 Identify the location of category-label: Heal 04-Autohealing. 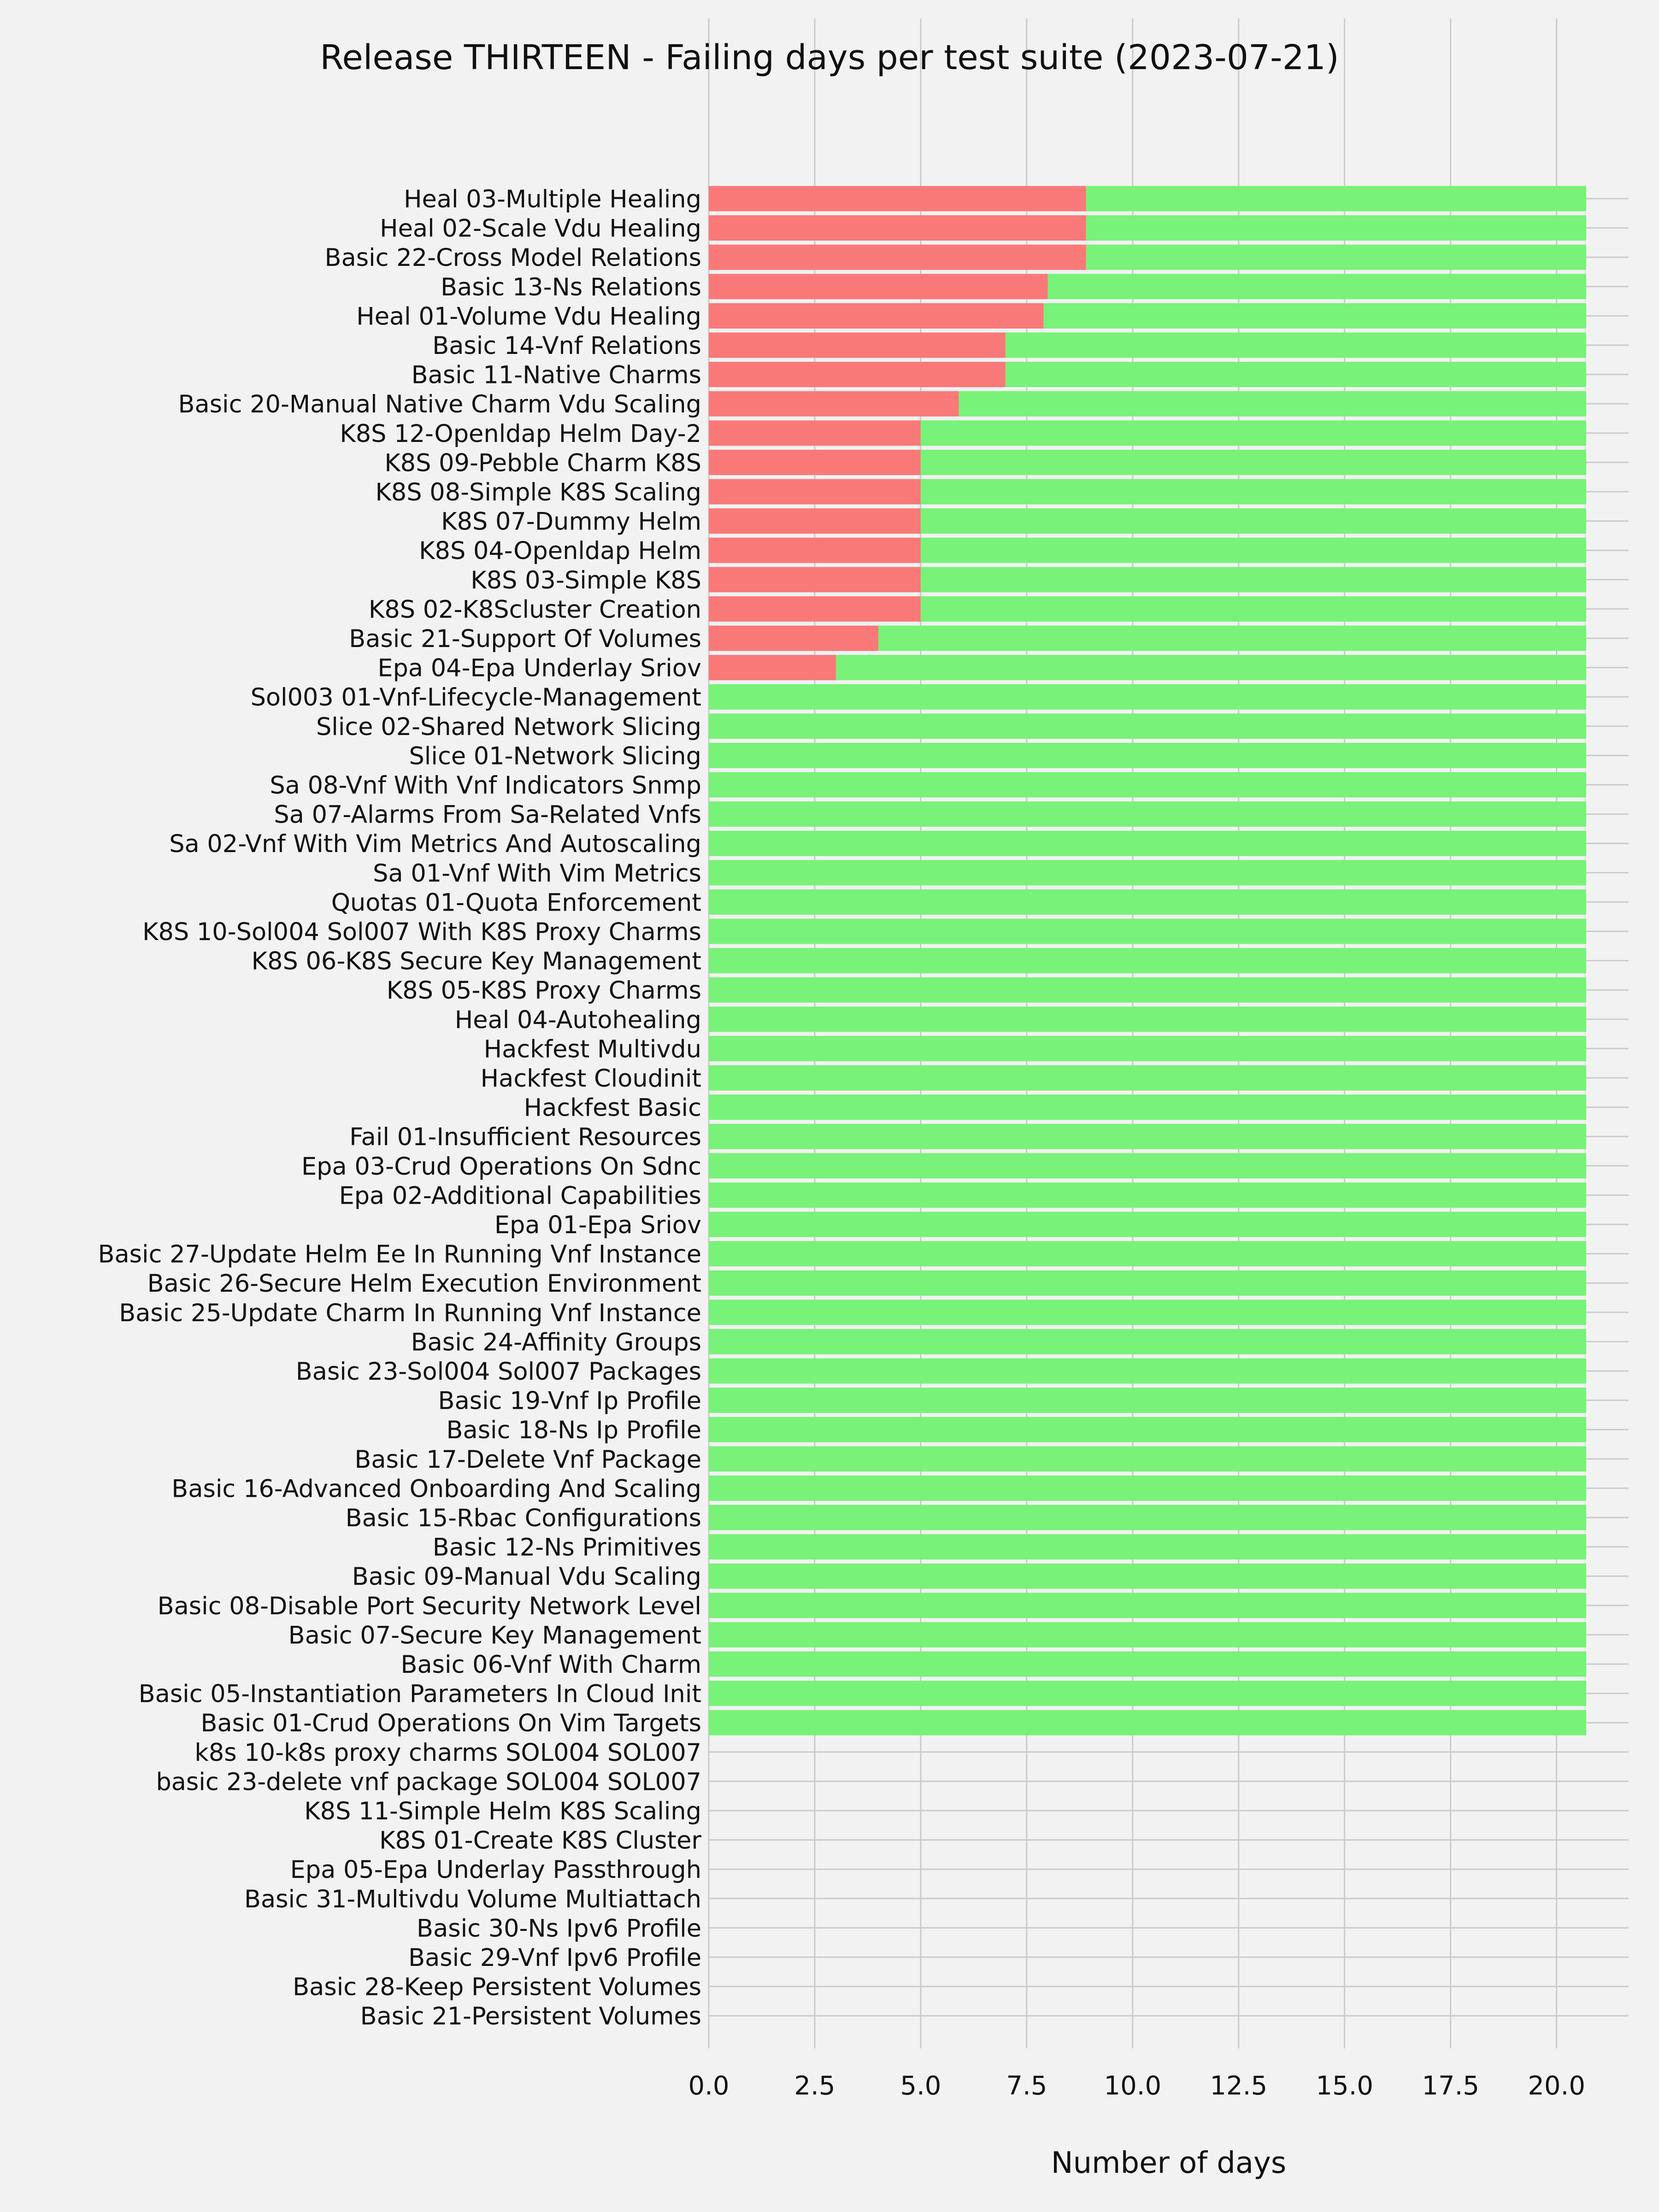
(578, 1020).